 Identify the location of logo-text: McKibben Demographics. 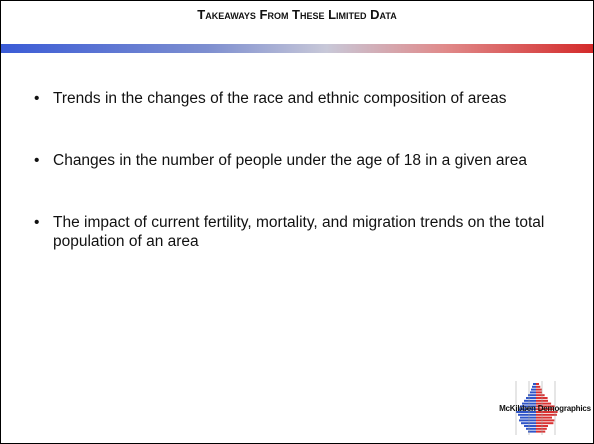
(545, 408).